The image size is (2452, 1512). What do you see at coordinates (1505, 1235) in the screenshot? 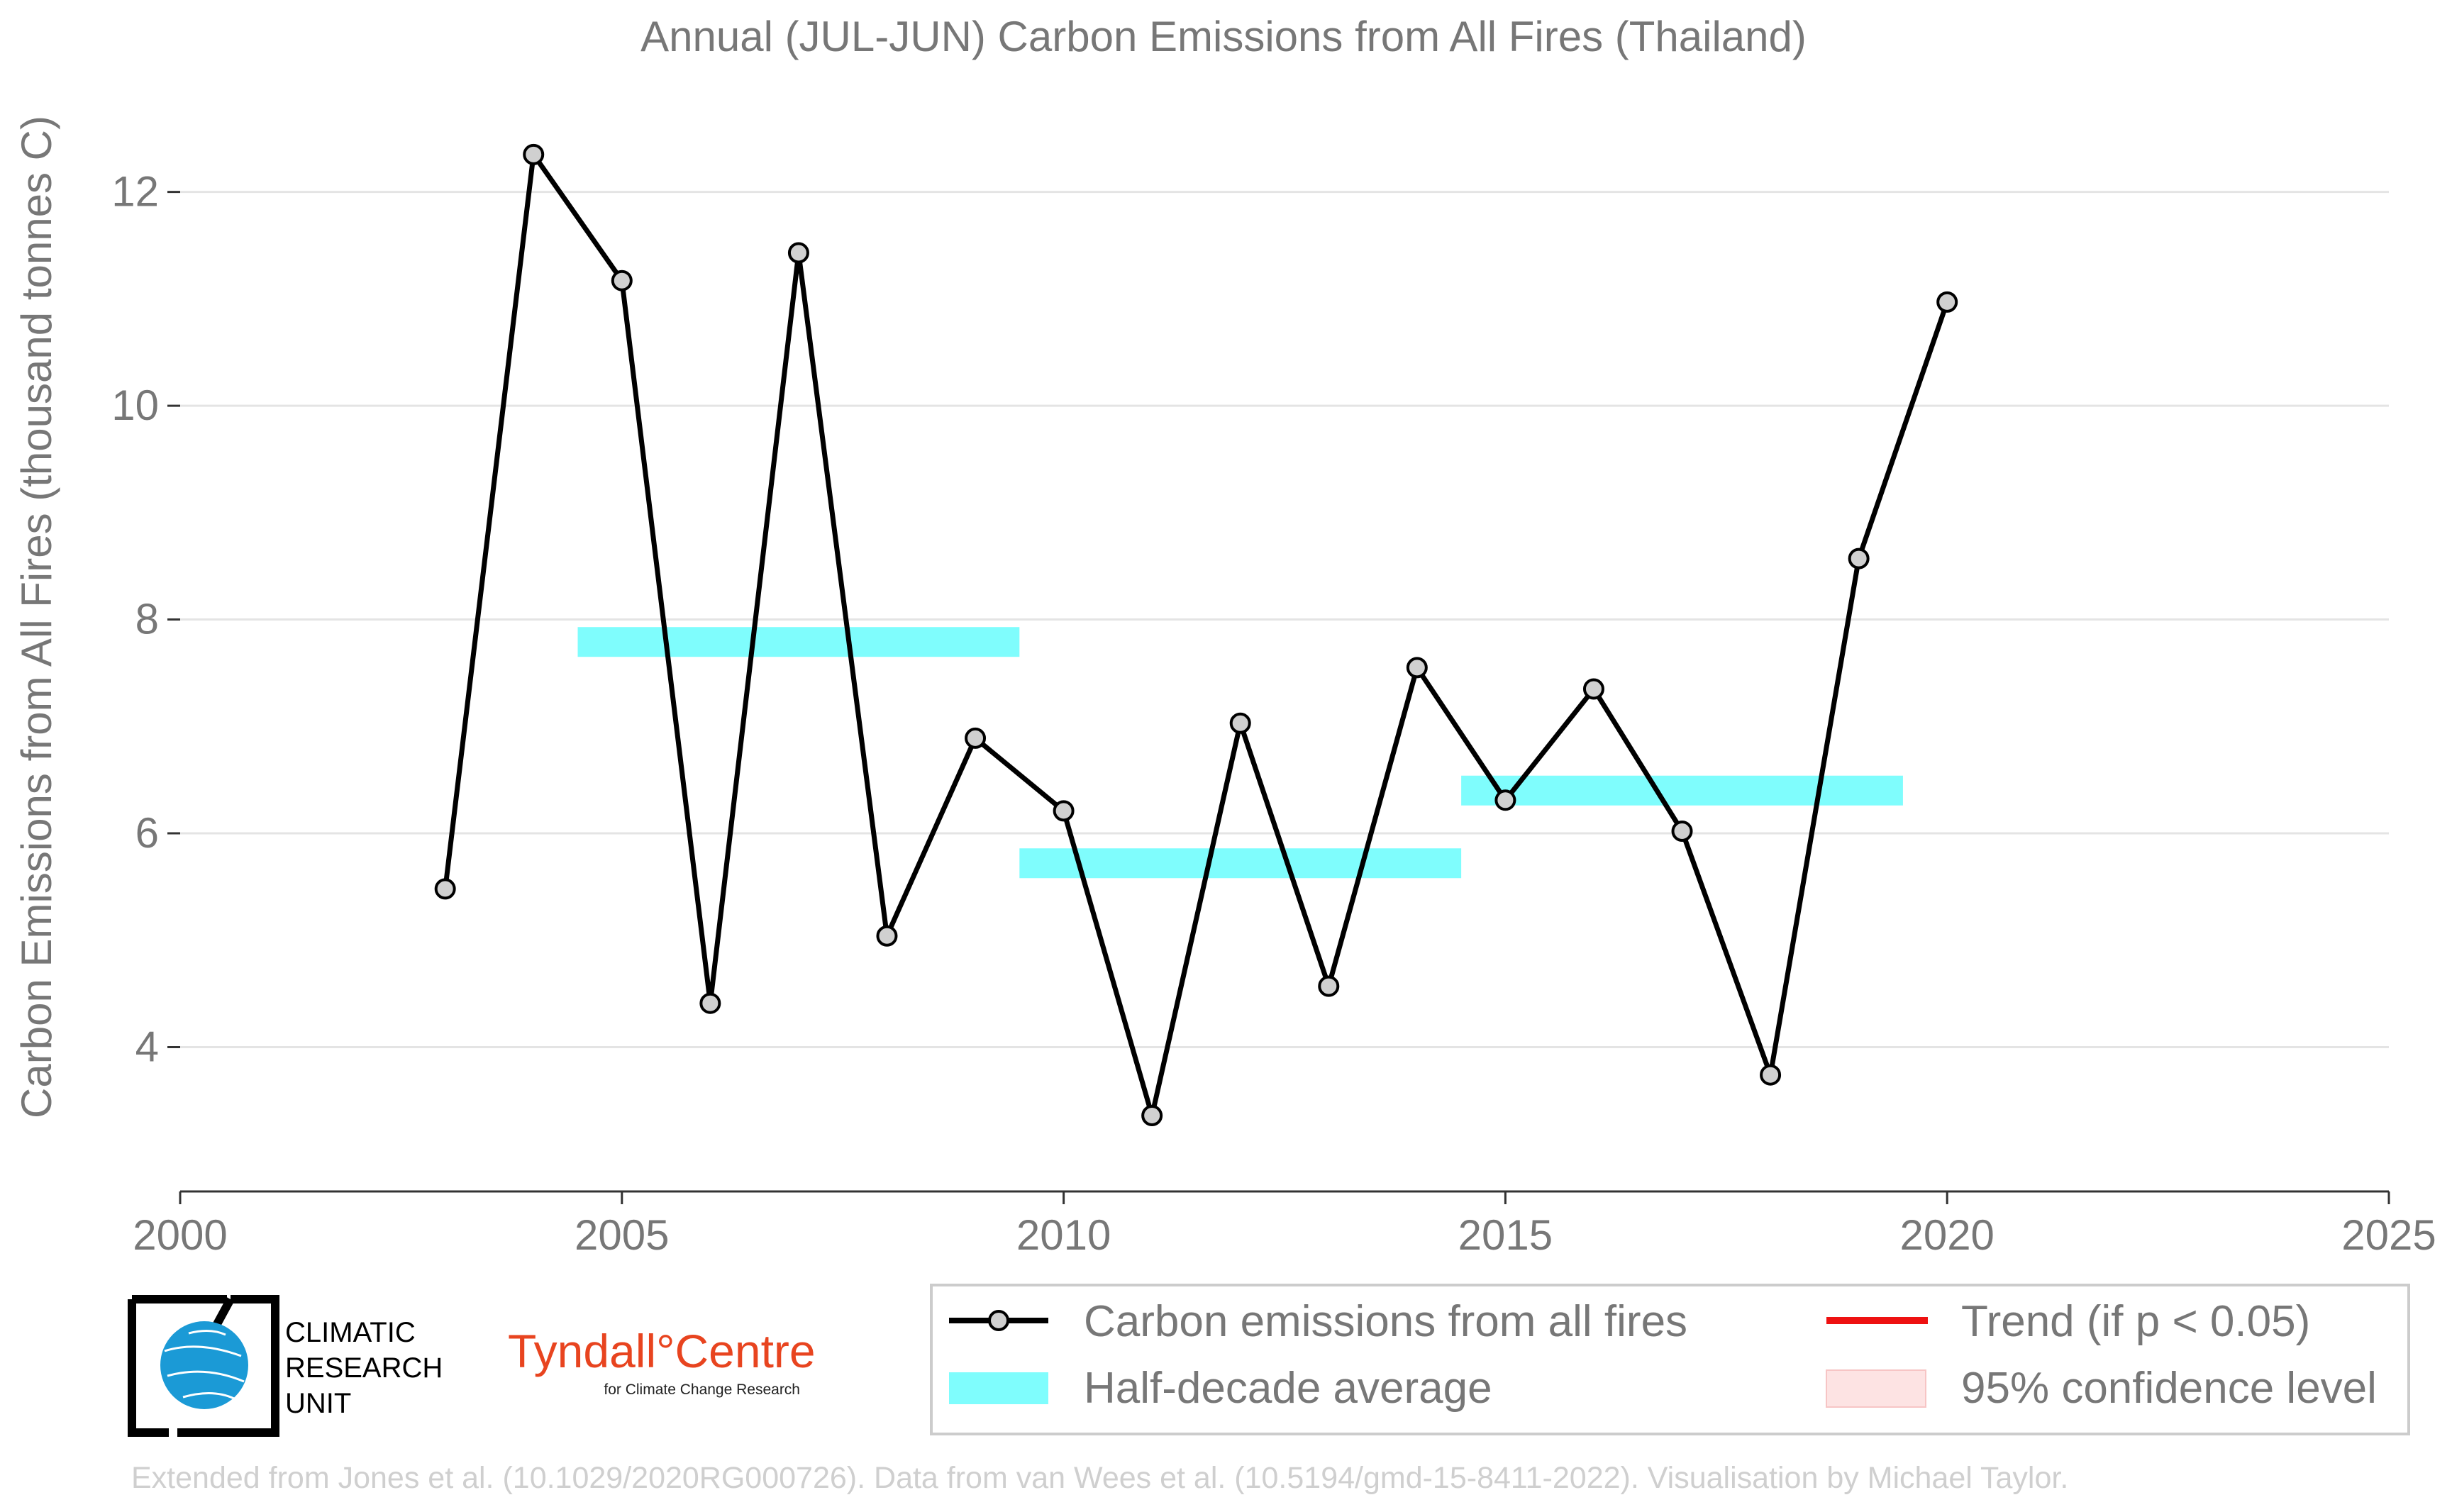
I see `x-tick-label: 2015` at bounding box center [1505, 1235].